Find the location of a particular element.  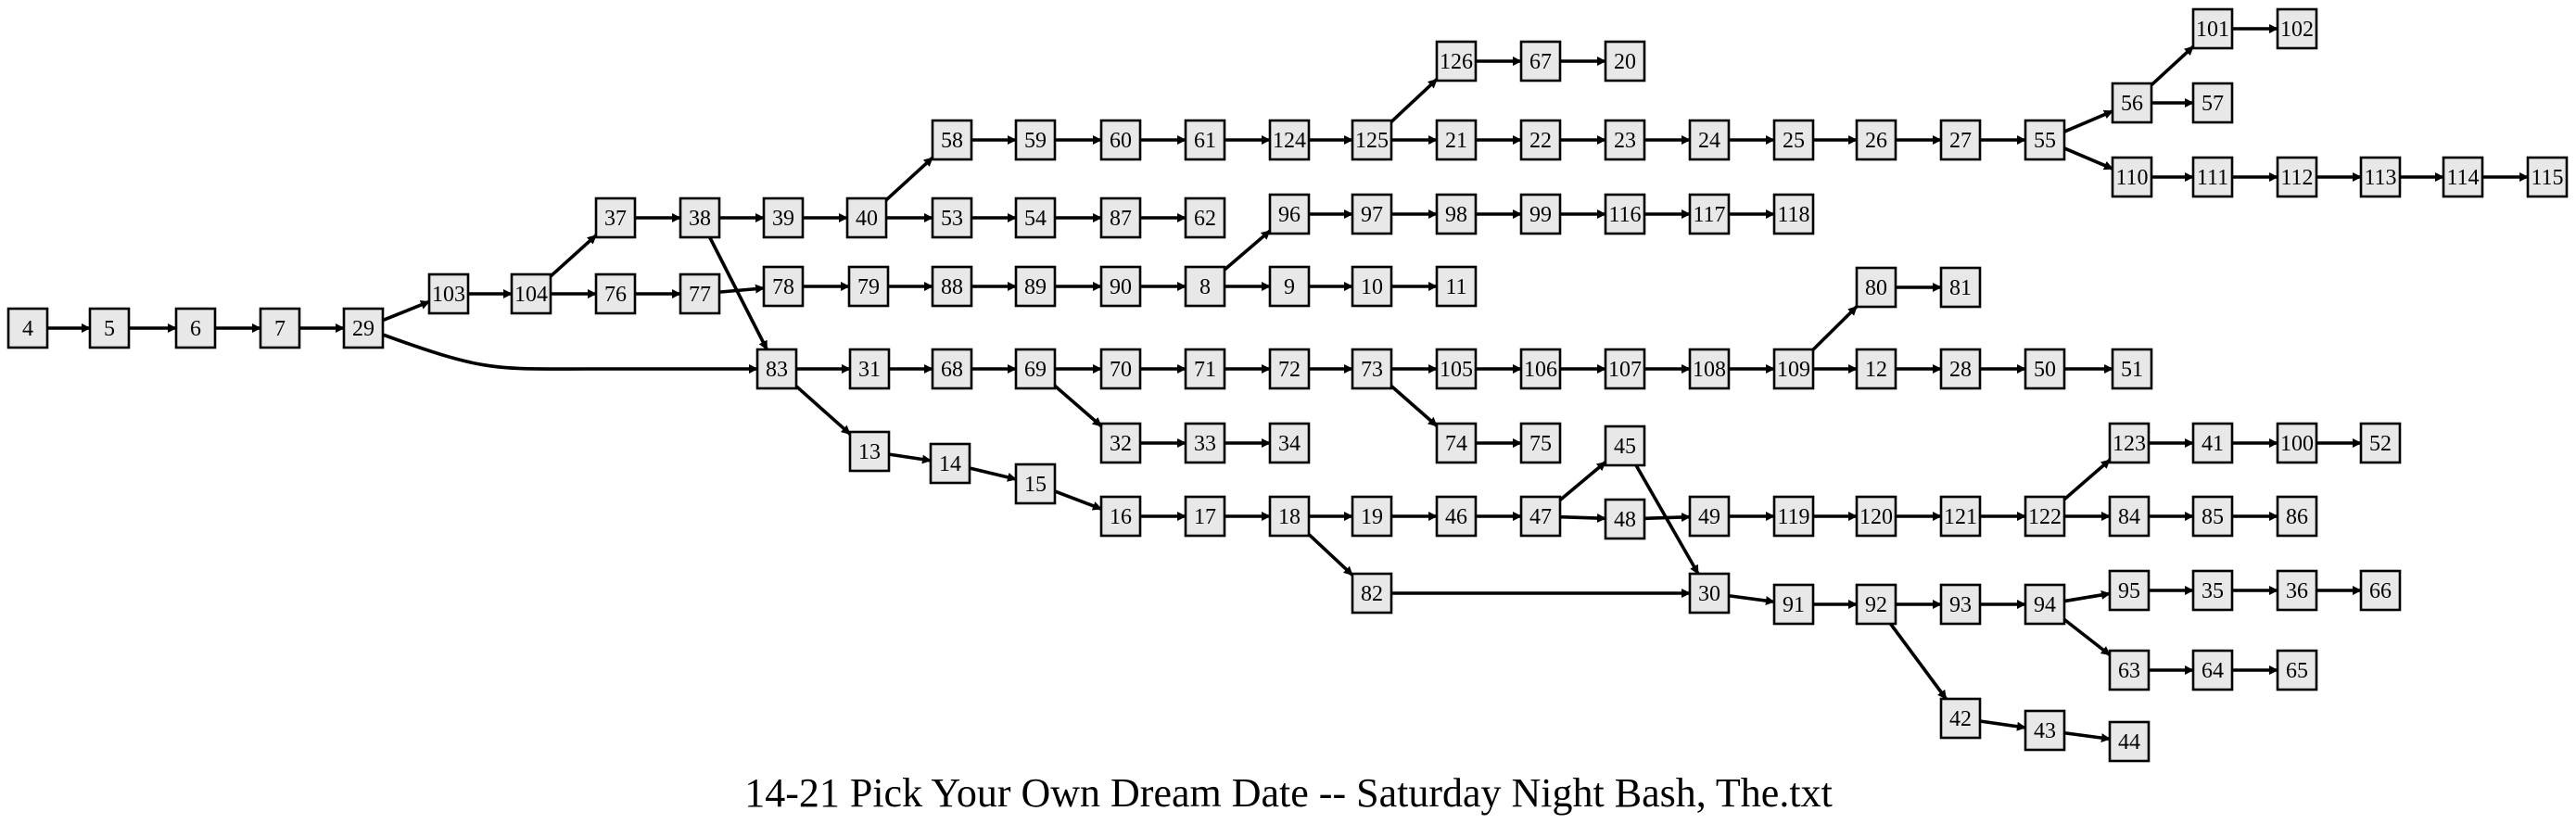

node-label: 91 is located at coordinates (1794, 605).